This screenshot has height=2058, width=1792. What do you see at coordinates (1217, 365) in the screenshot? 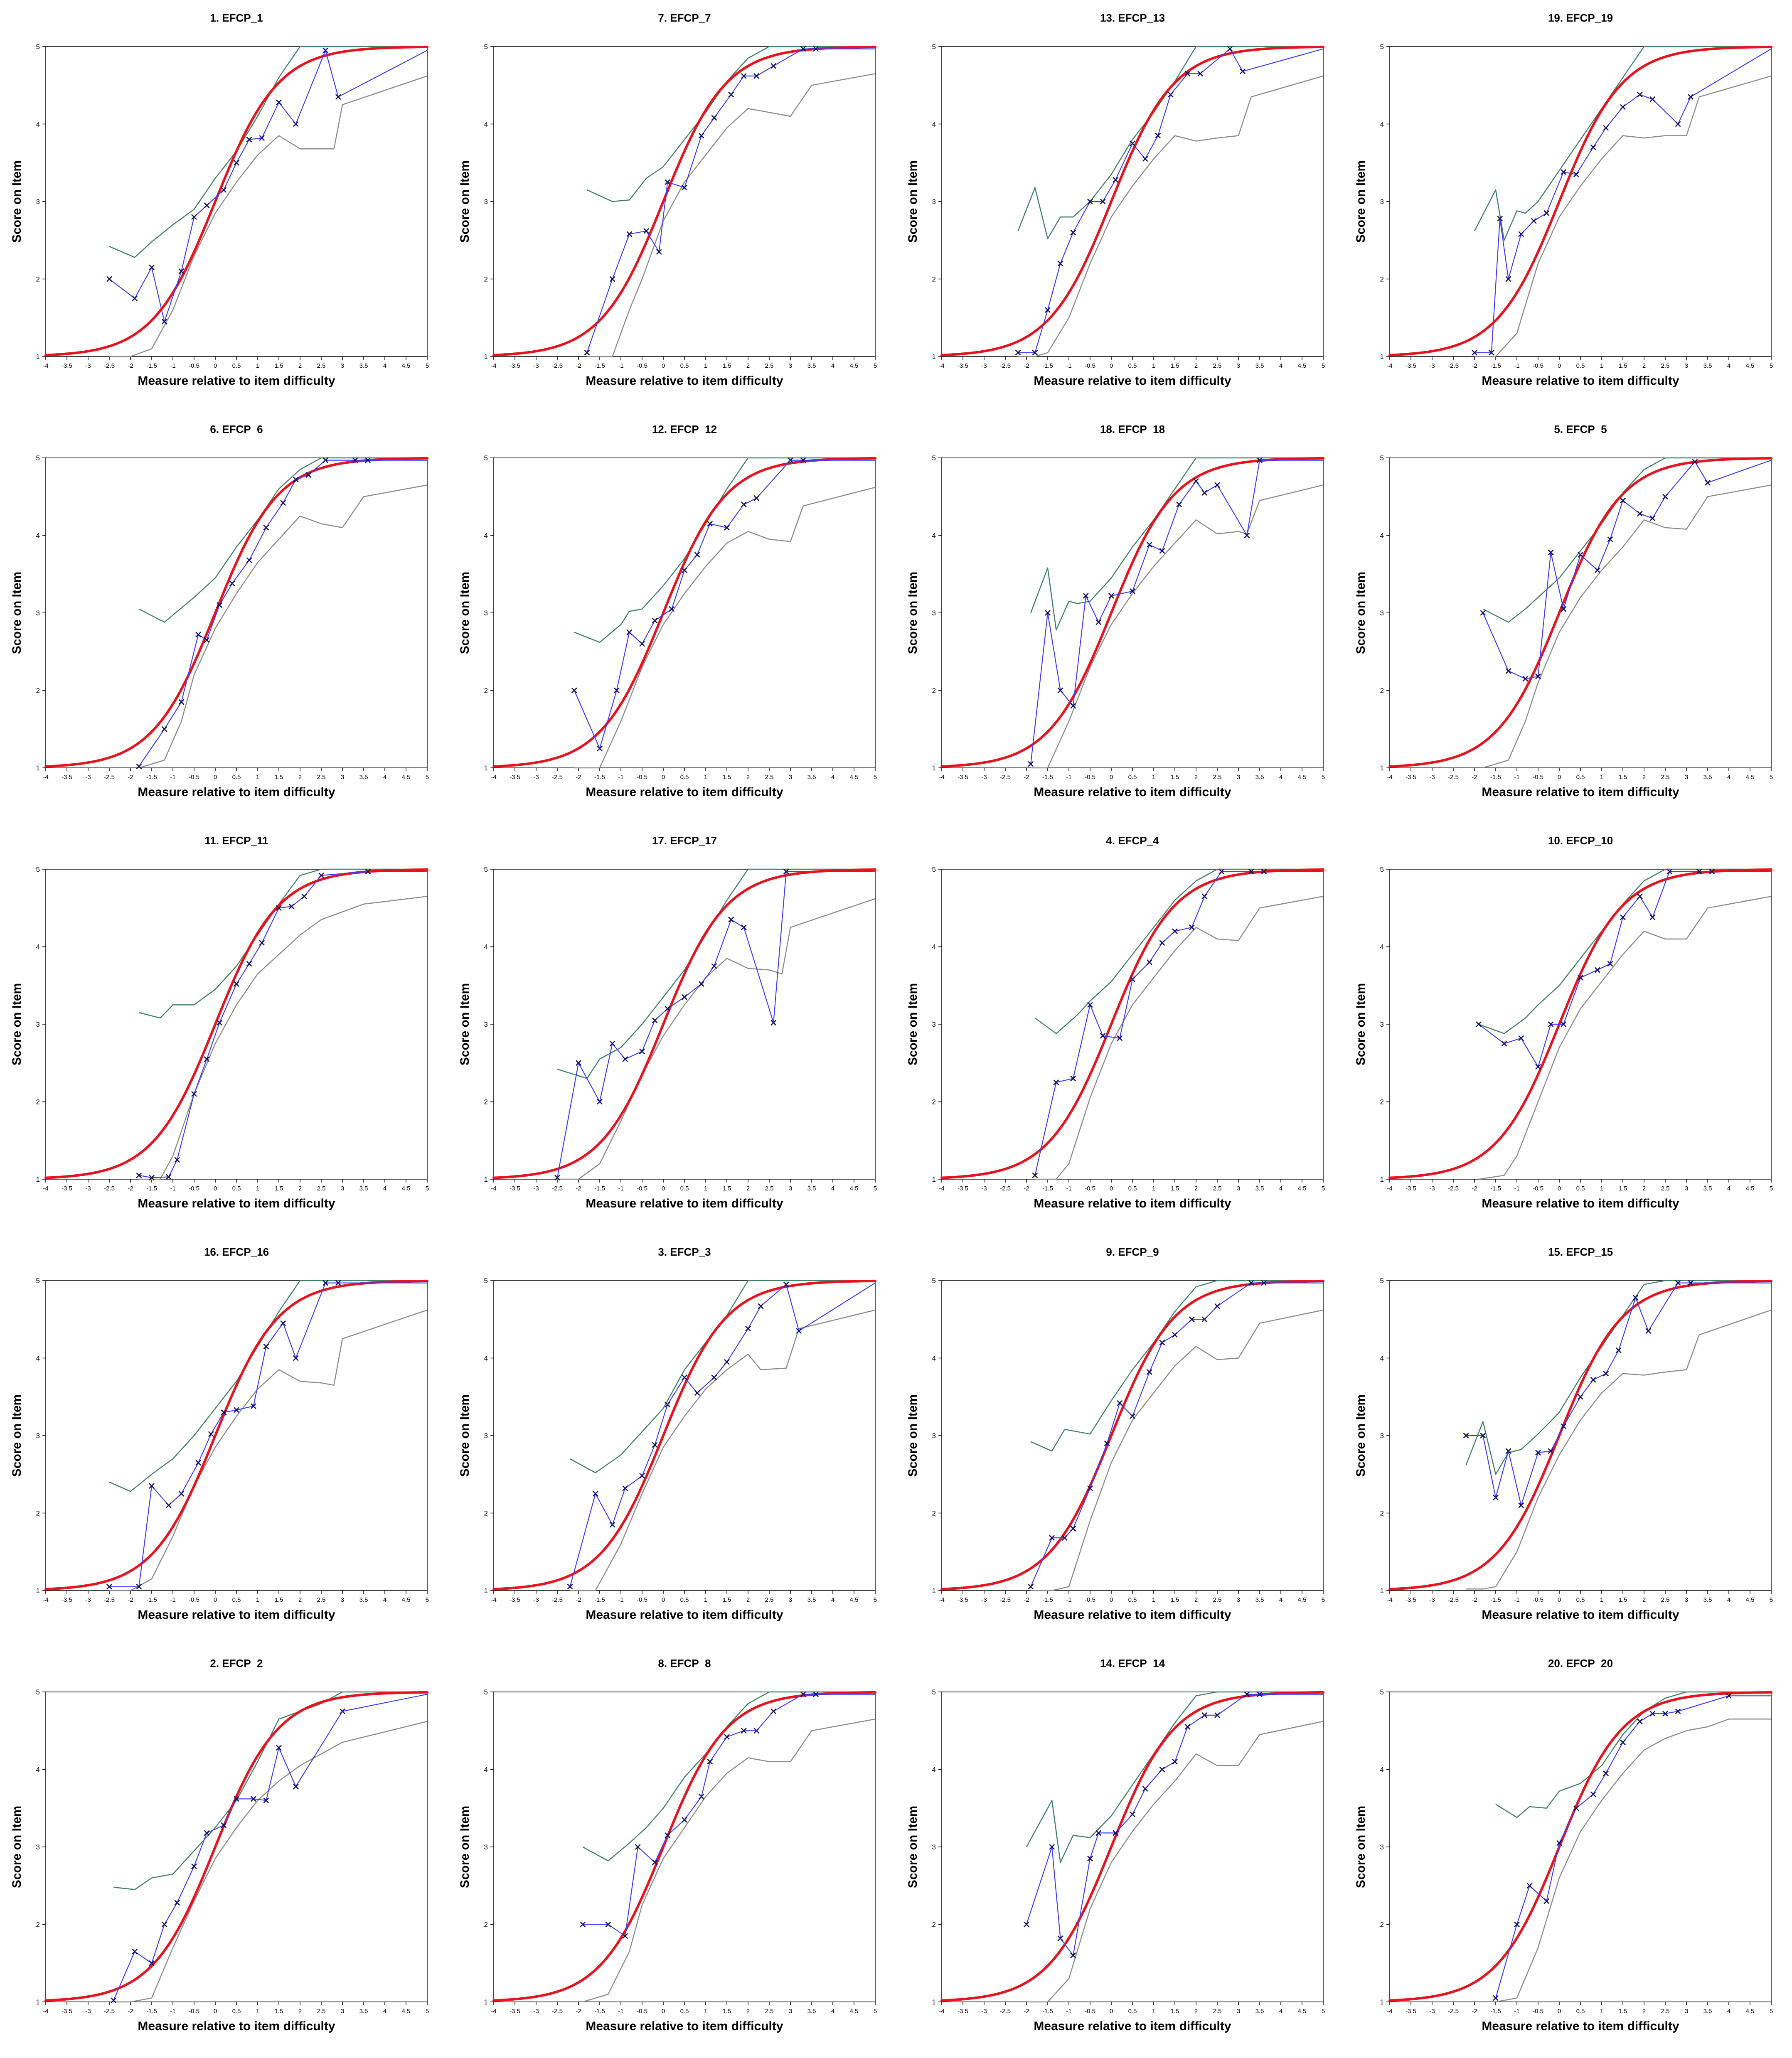
I see `x-tick-label: 2.5` at bounding box center [1217, 365].